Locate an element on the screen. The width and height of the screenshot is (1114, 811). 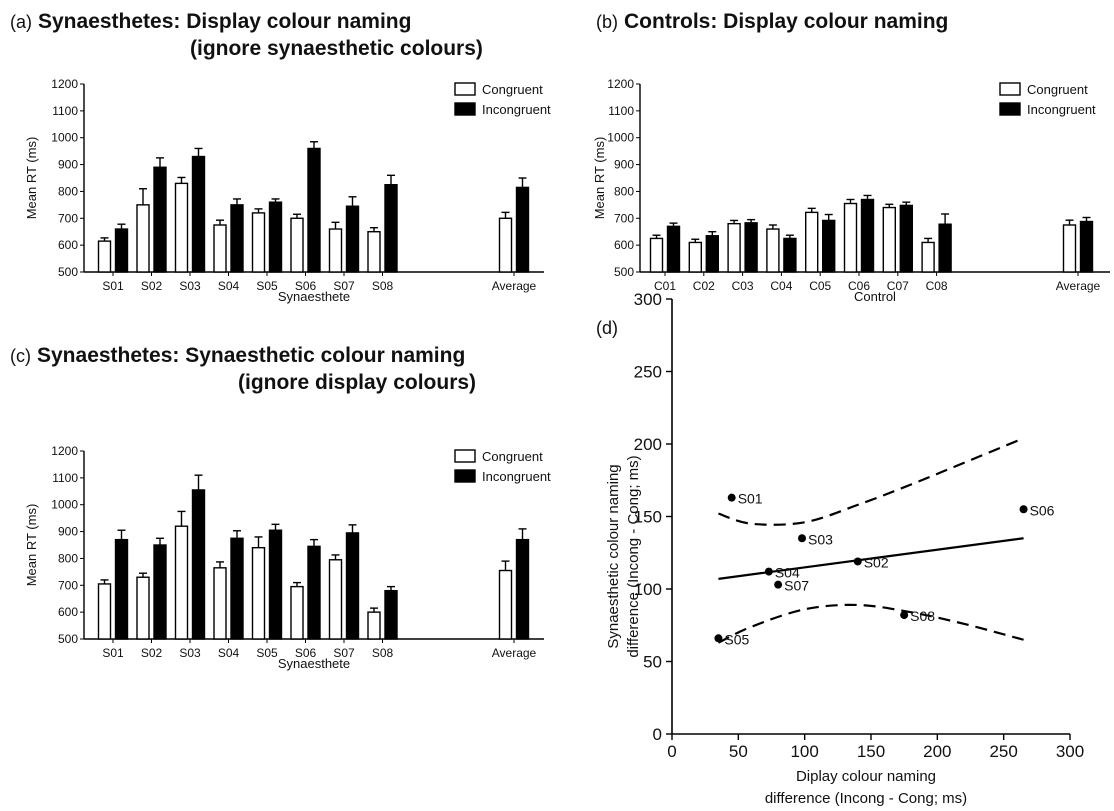
chart-d-xtick-label: 100 is located at coordinates (804, 751).